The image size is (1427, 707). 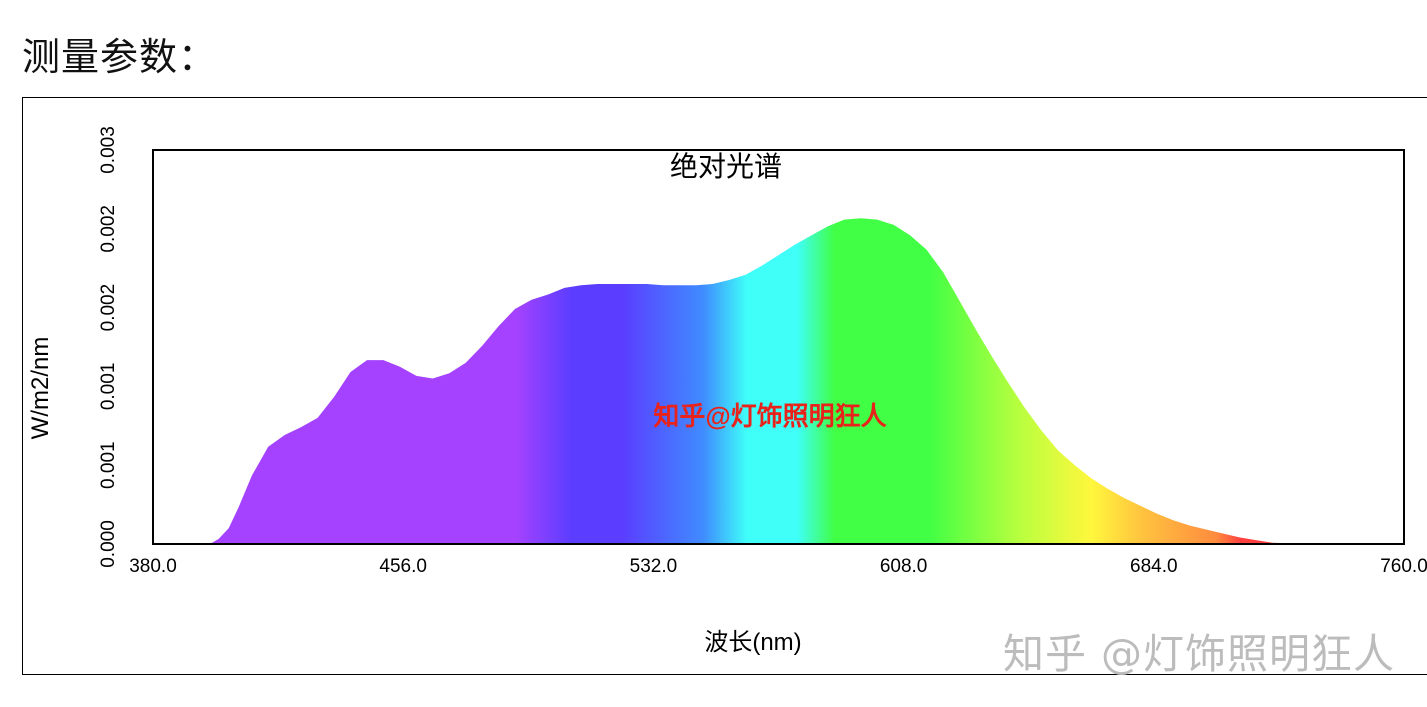 I want to click on x-axis-label: 波长(nm), so click(x=752, y=642).